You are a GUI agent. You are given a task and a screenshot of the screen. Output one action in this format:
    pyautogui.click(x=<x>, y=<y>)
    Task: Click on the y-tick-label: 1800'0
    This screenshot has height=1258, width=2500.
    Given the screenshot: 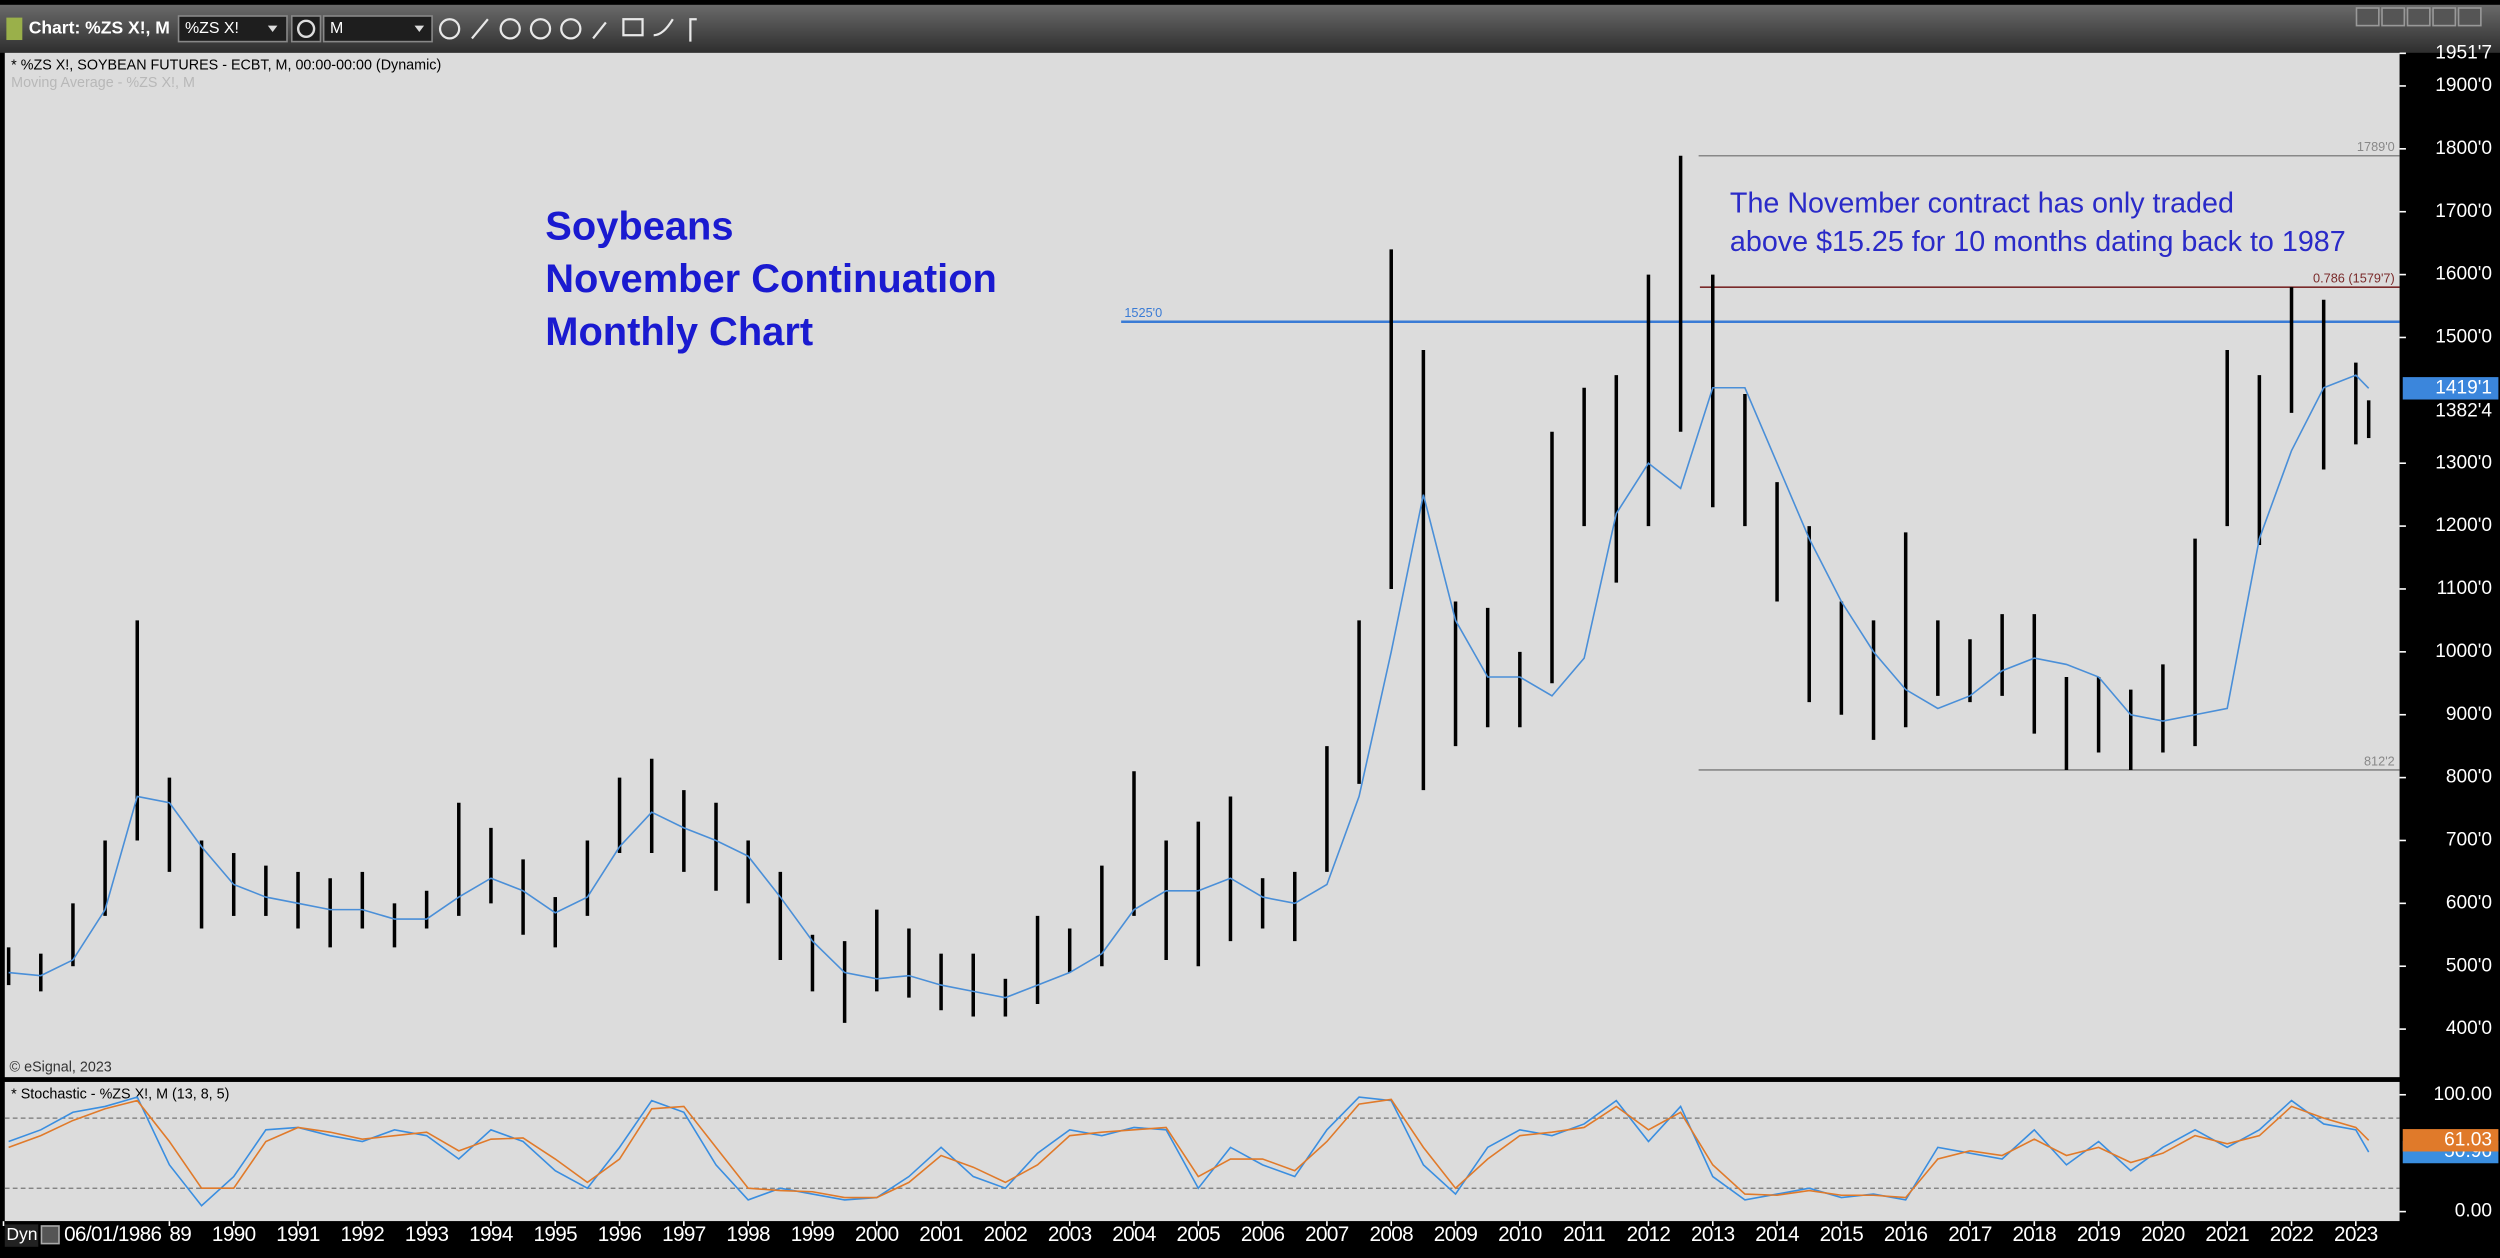 What is the action you would take?
    pyautogui.click(x=2463, y=148)
    